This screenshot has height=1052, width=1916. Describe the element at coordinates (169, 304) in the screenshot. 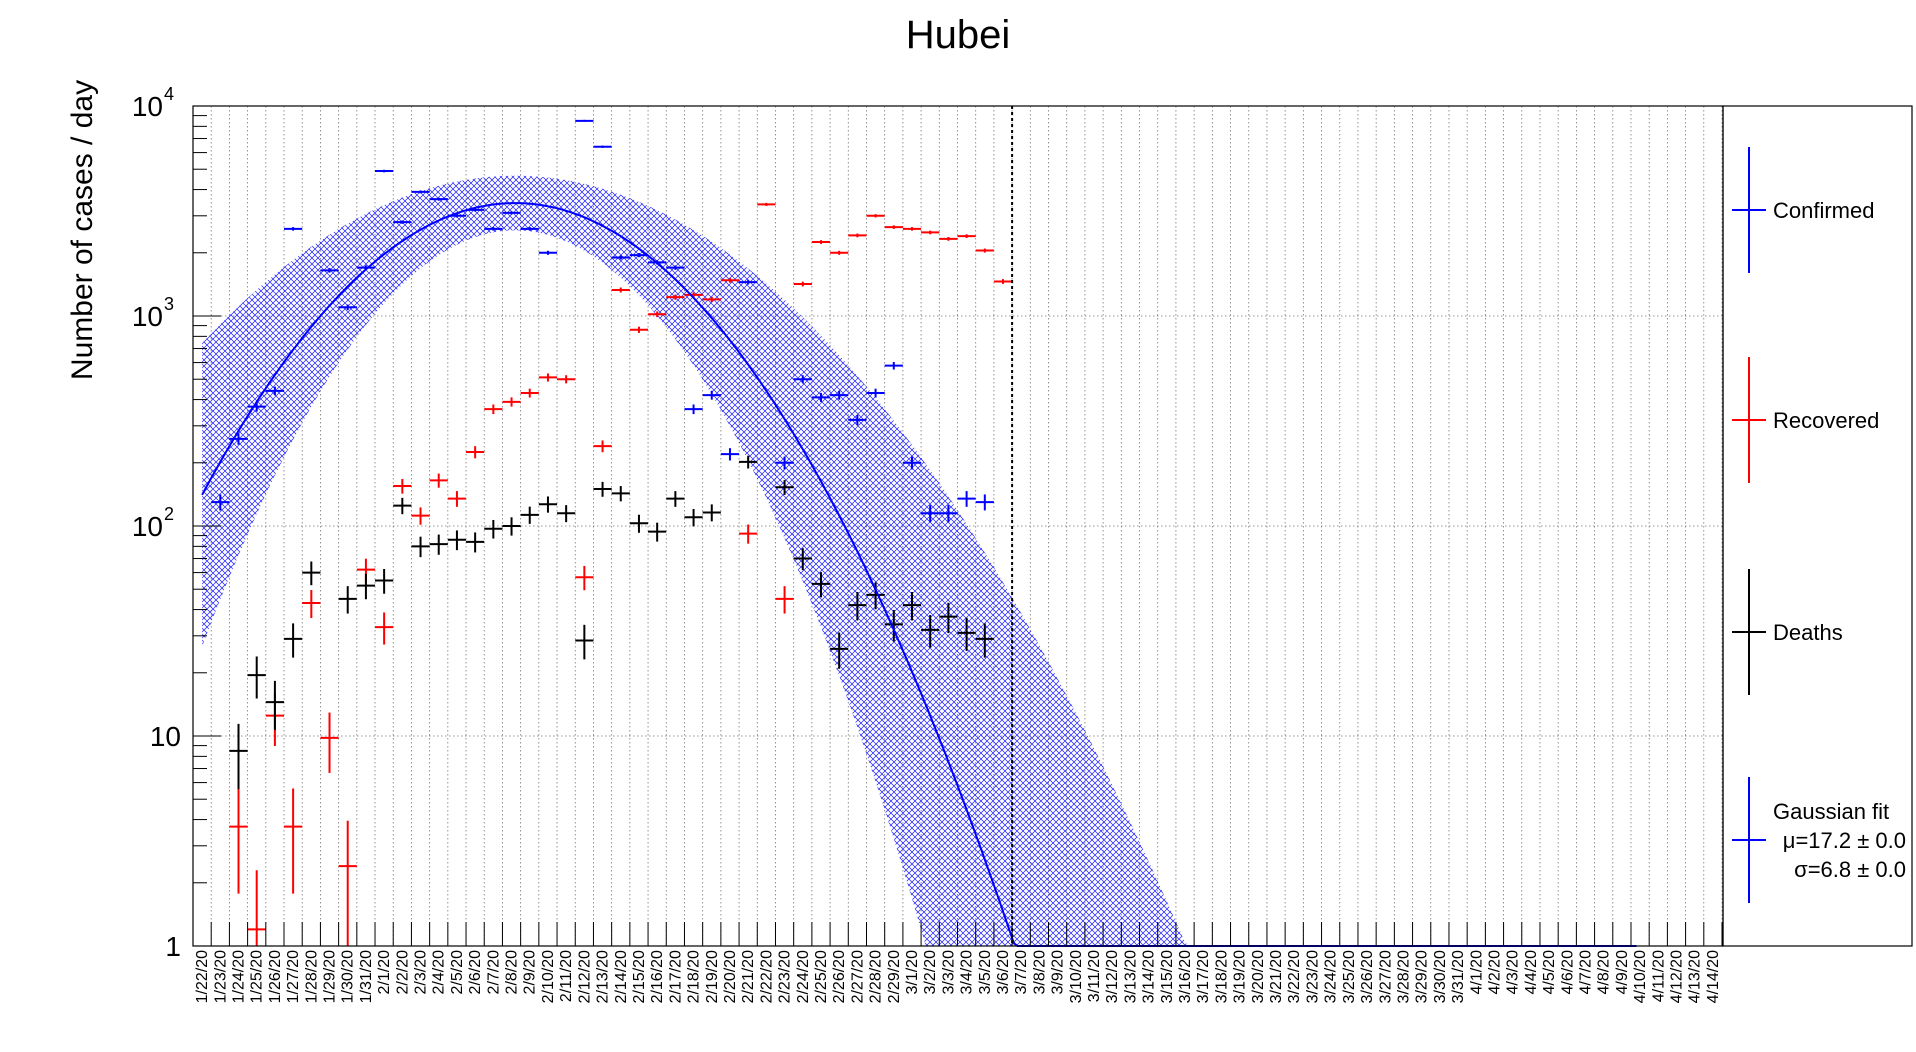

I see `y-tick-label-exp: 3` at that location.